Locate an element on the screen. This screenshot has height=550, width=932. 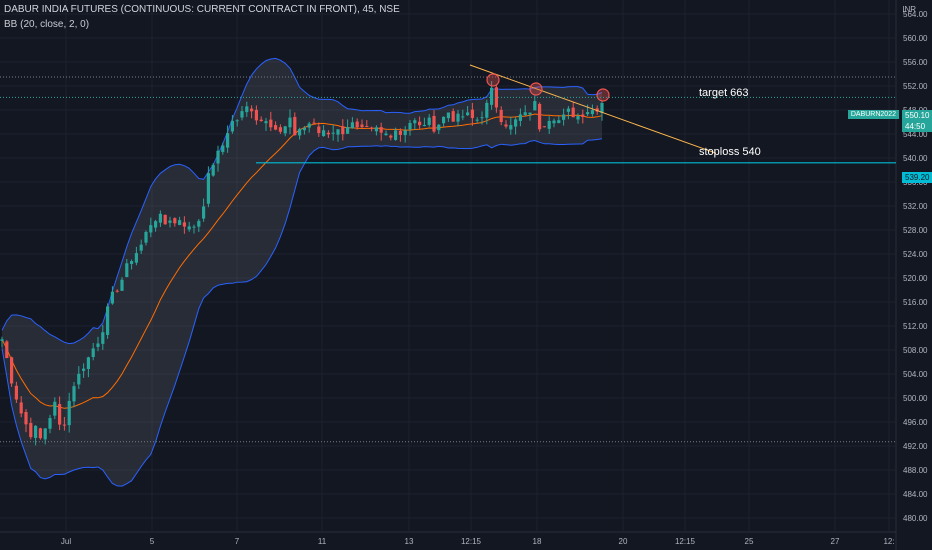
stoploss-annotation: stoploss 540 is located at coordinates (730, 152).